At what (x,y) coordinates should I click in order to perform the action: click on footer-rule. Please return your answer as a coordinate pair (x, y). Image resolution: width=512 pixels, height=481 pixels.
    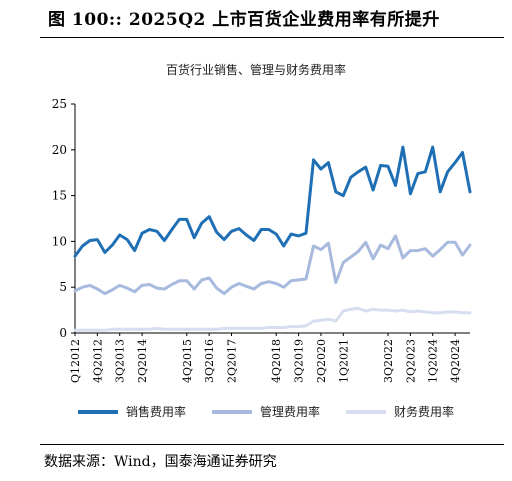
    Looking at the image, I should click on (272, 444).